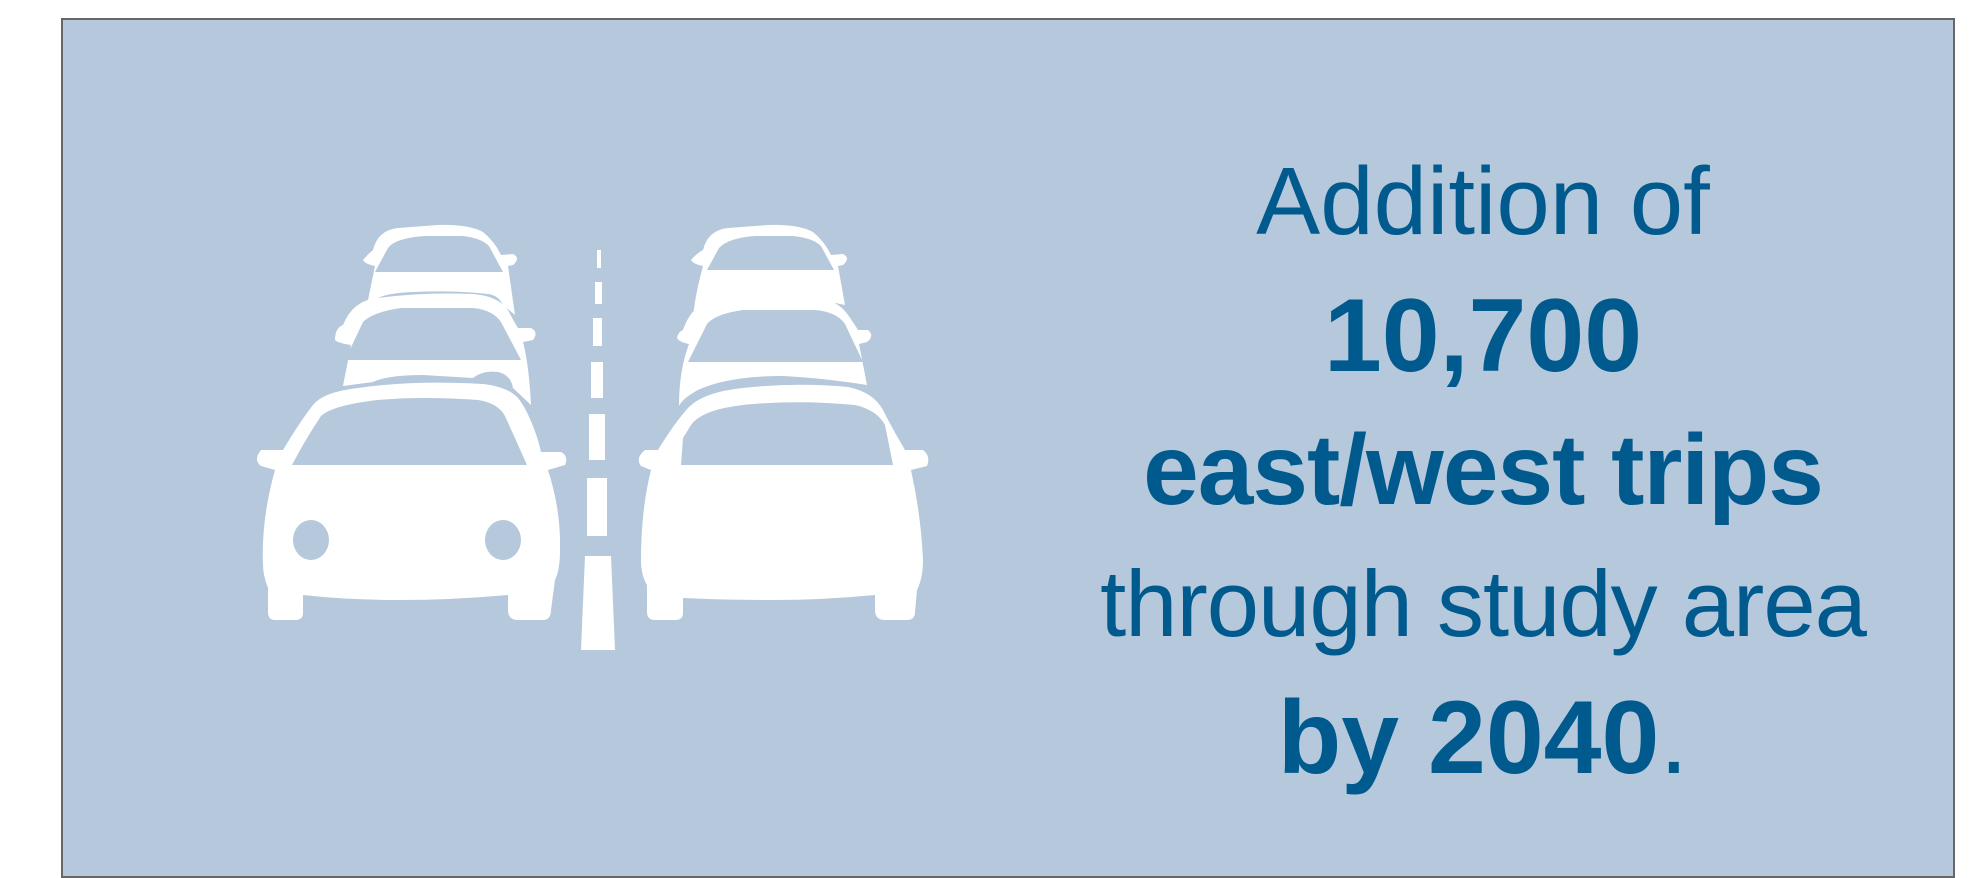  I want to click on callout-period: ., so click(1674, 738).